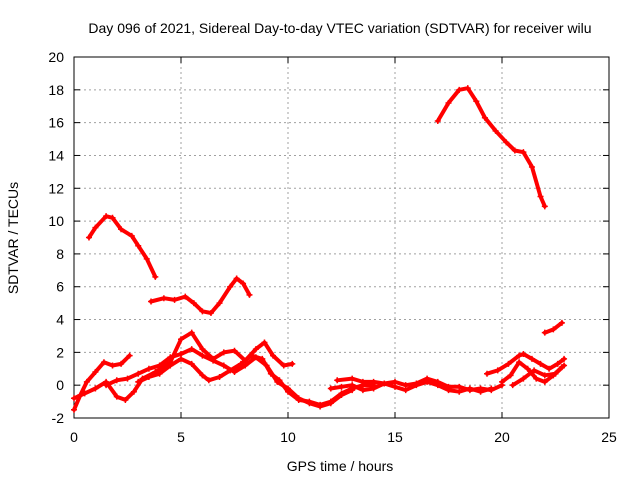 This screenshot has width=640, height=480. I want to click on y-tick-label: 8, so click(60, 254).